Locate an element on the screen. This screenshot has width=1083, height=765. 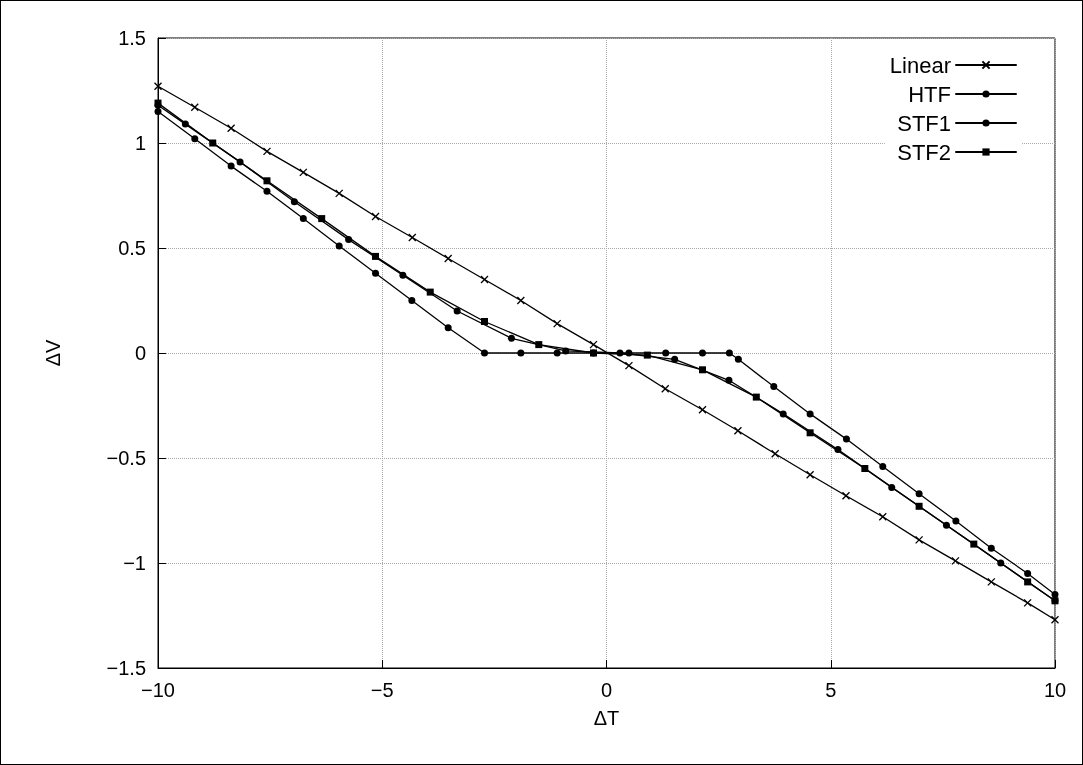
x-tick-label: −5 is located at coordinates (382, 690).